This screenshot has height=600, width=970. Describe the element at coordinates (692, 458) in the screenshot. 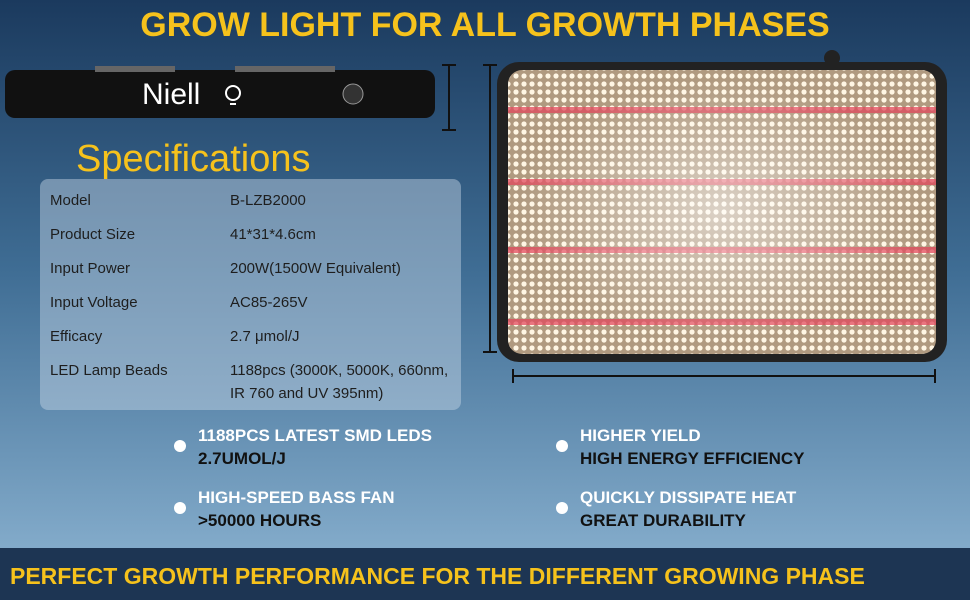

I see `feature-line: HIGH ENERGY EFFICIENCY` at that location.